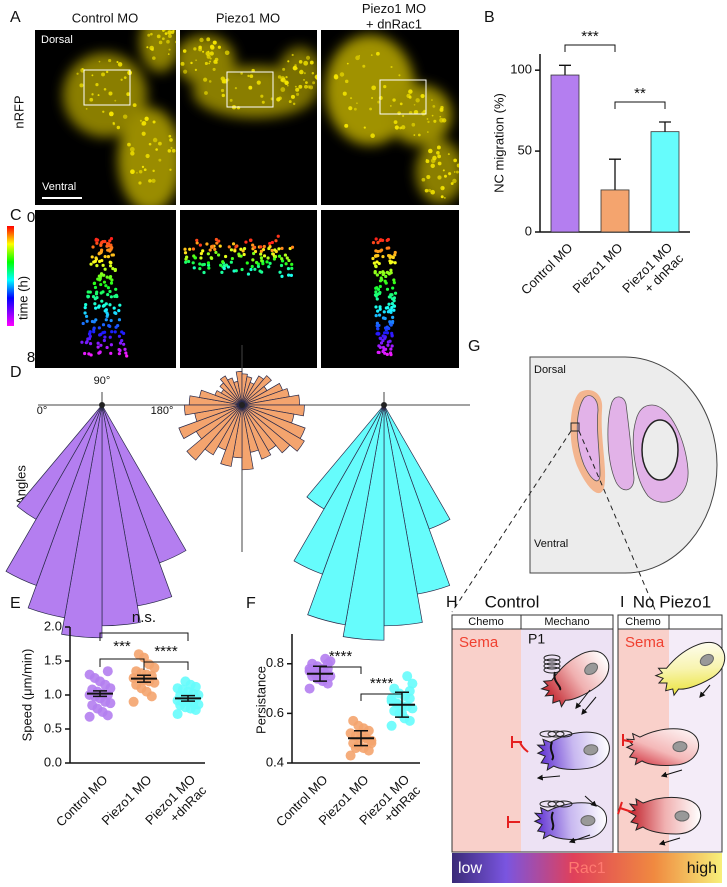 This screenshot has height=887, width=727. I want to click on bar, so click(665, 182).